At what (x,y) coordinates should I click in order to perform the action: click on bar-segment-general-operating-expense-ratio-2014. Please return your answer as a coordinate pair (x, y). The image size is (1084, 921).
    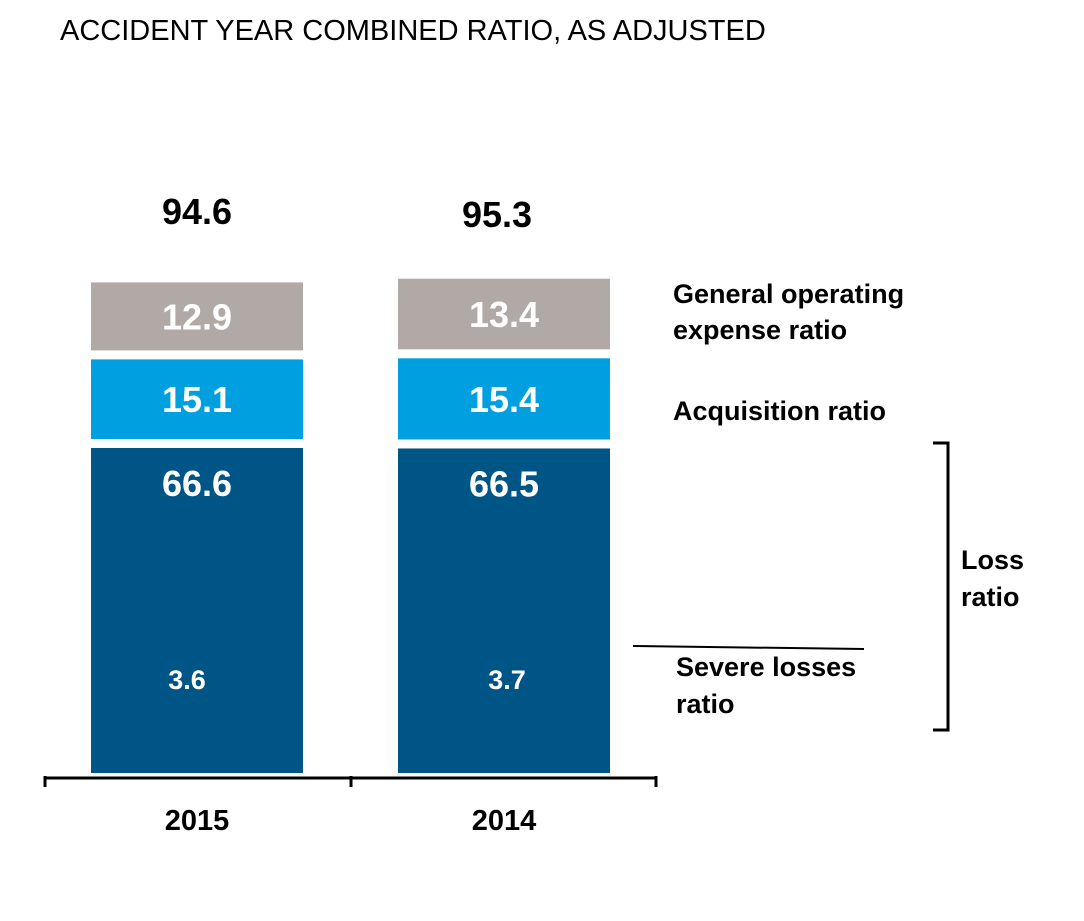
    Looking at the image, I should click on (504, 314).